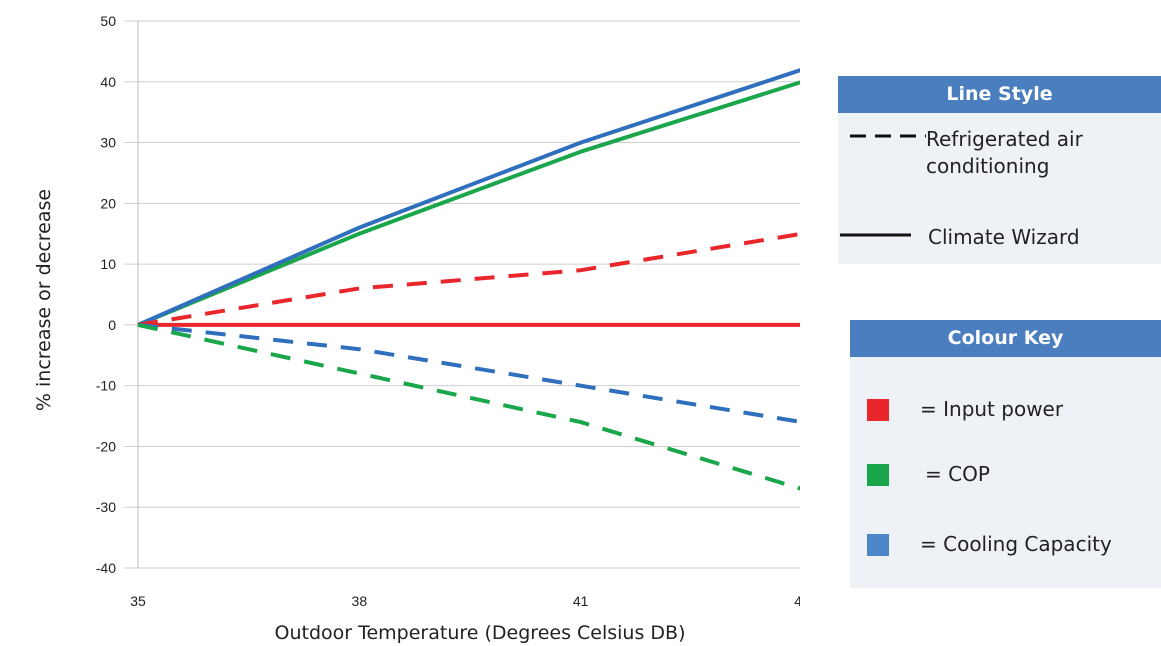 Image resolution: width=1161 pixels, height=646 pixels. I want to click on series-line-refrigerated-air-conditioning-input-power, so click(468, 279).